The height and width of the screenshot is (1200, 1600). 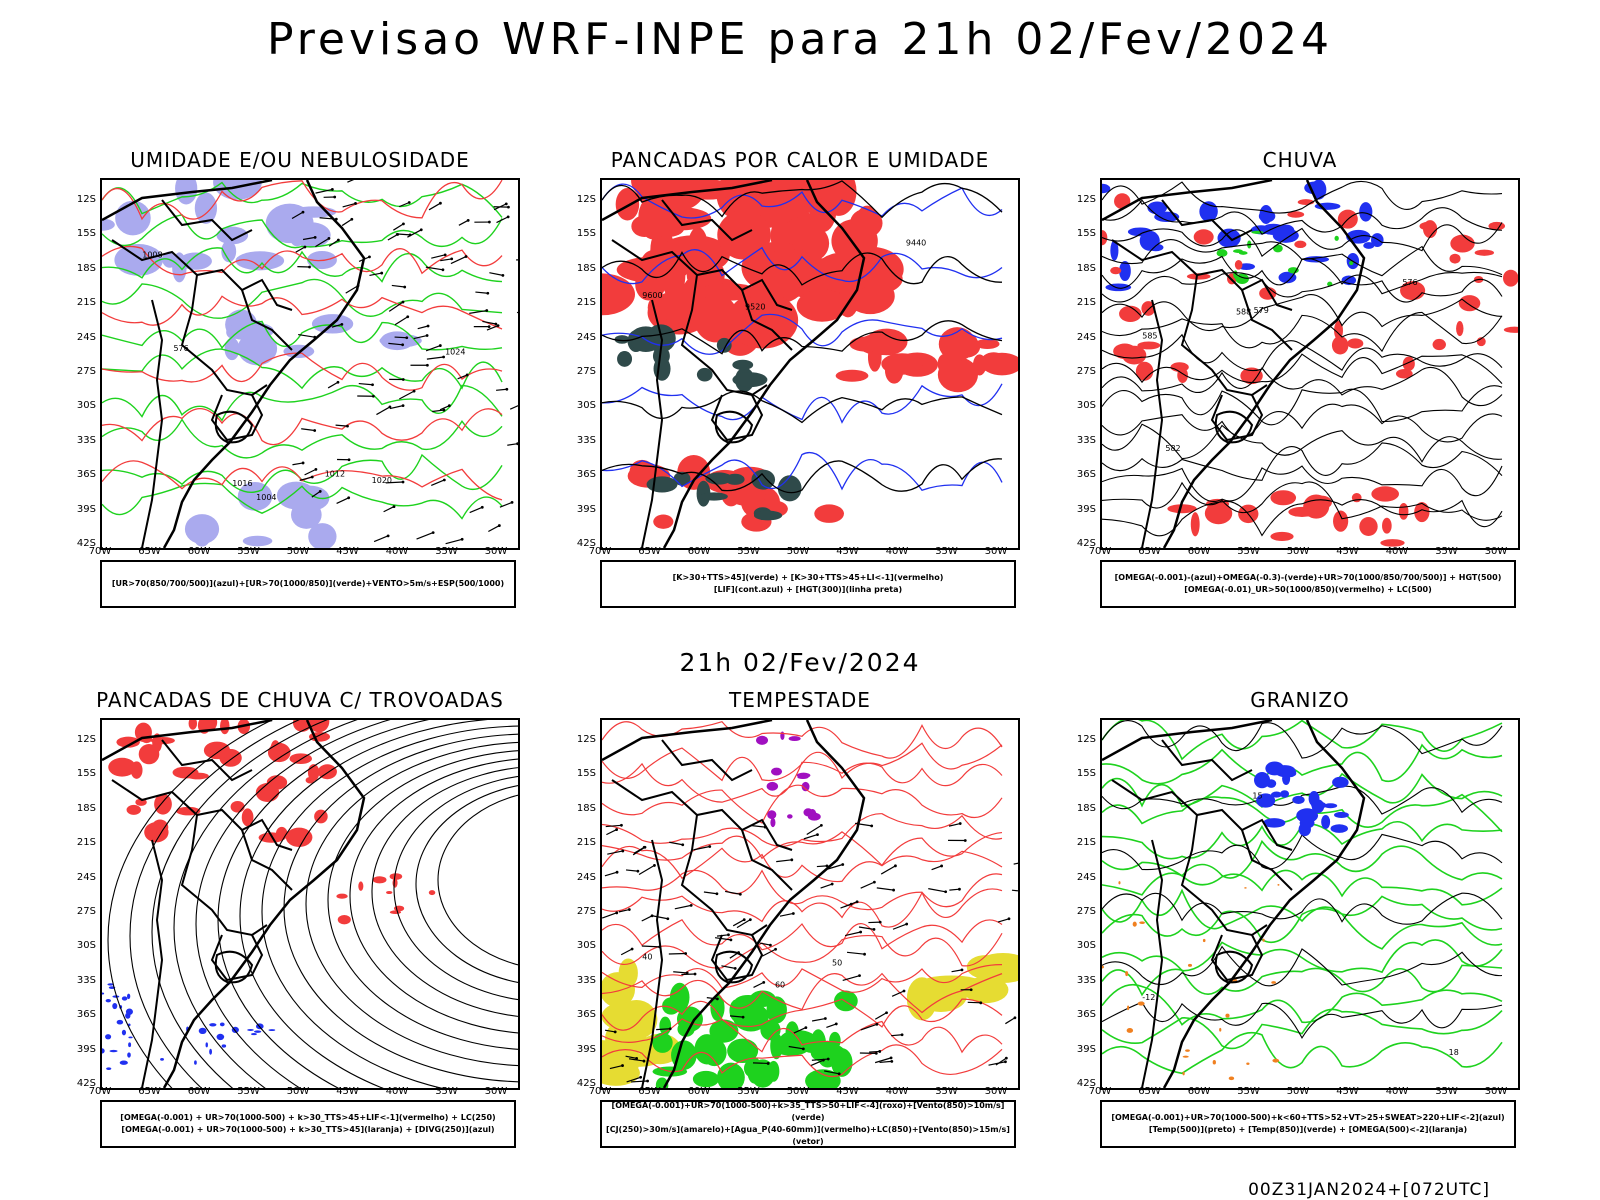 I want to click on severe-purple-area-cell, so click(x=772, y=786).